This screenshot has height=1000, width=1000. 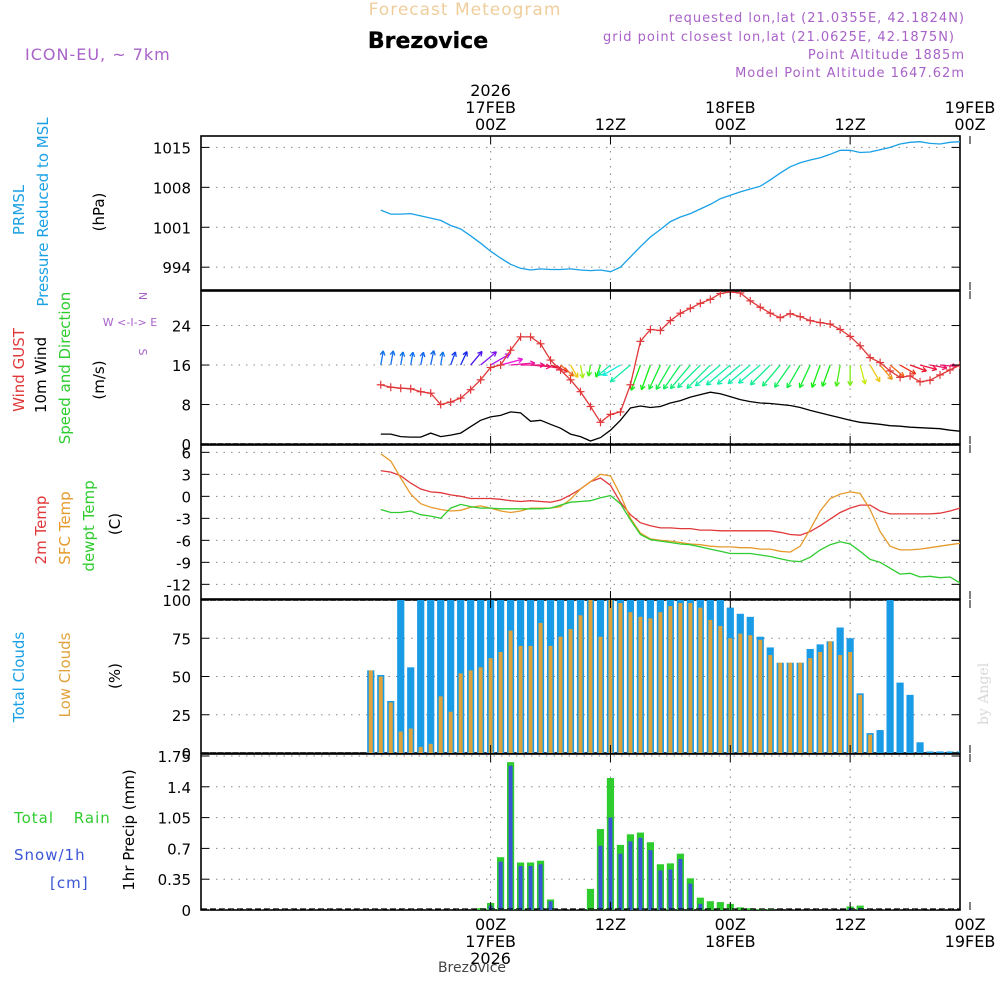 I want to click on cloud-labels: Total Clouds Low Clouds (%), so click(x=67, y=678).